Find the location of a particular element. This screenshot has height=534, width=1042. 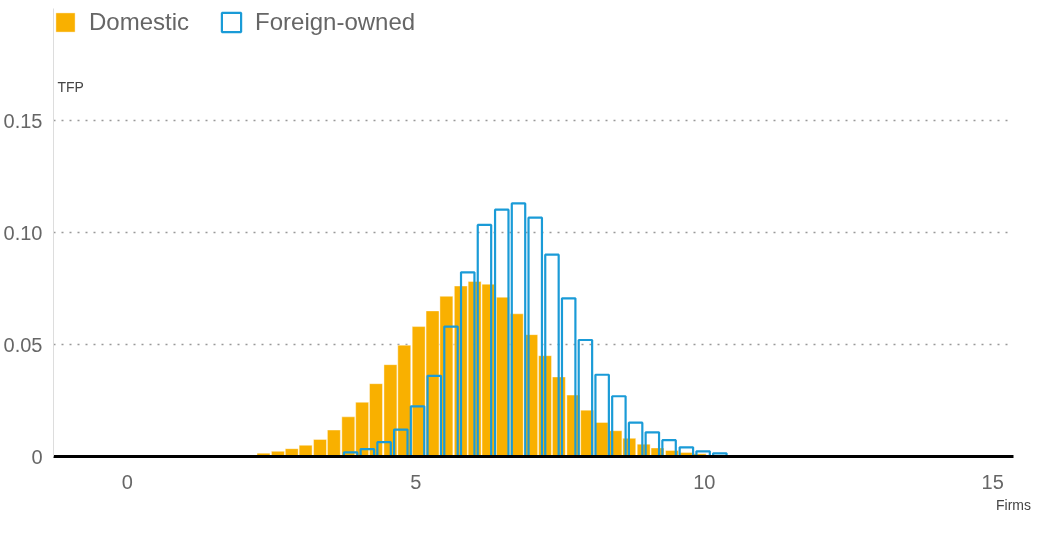

x-tick-label: 5 is located at coordinates (416, 481).